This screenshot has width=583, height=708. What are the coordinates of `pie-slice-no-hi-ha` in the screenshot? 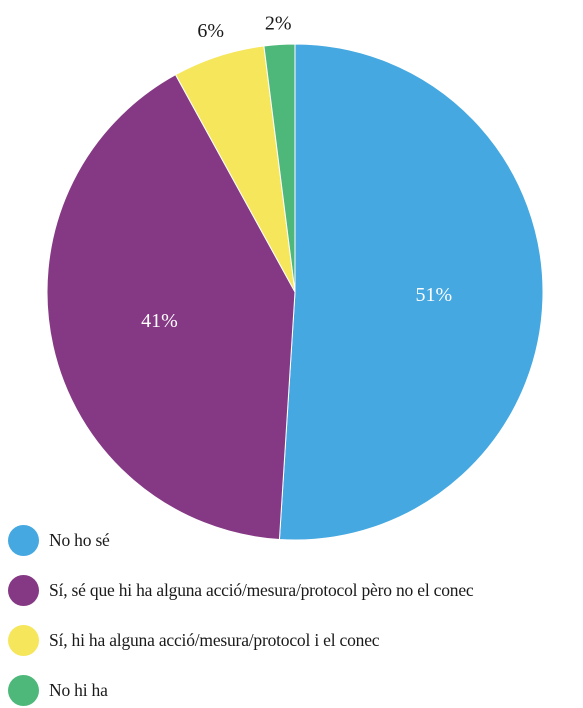 It's located at (279, 168).